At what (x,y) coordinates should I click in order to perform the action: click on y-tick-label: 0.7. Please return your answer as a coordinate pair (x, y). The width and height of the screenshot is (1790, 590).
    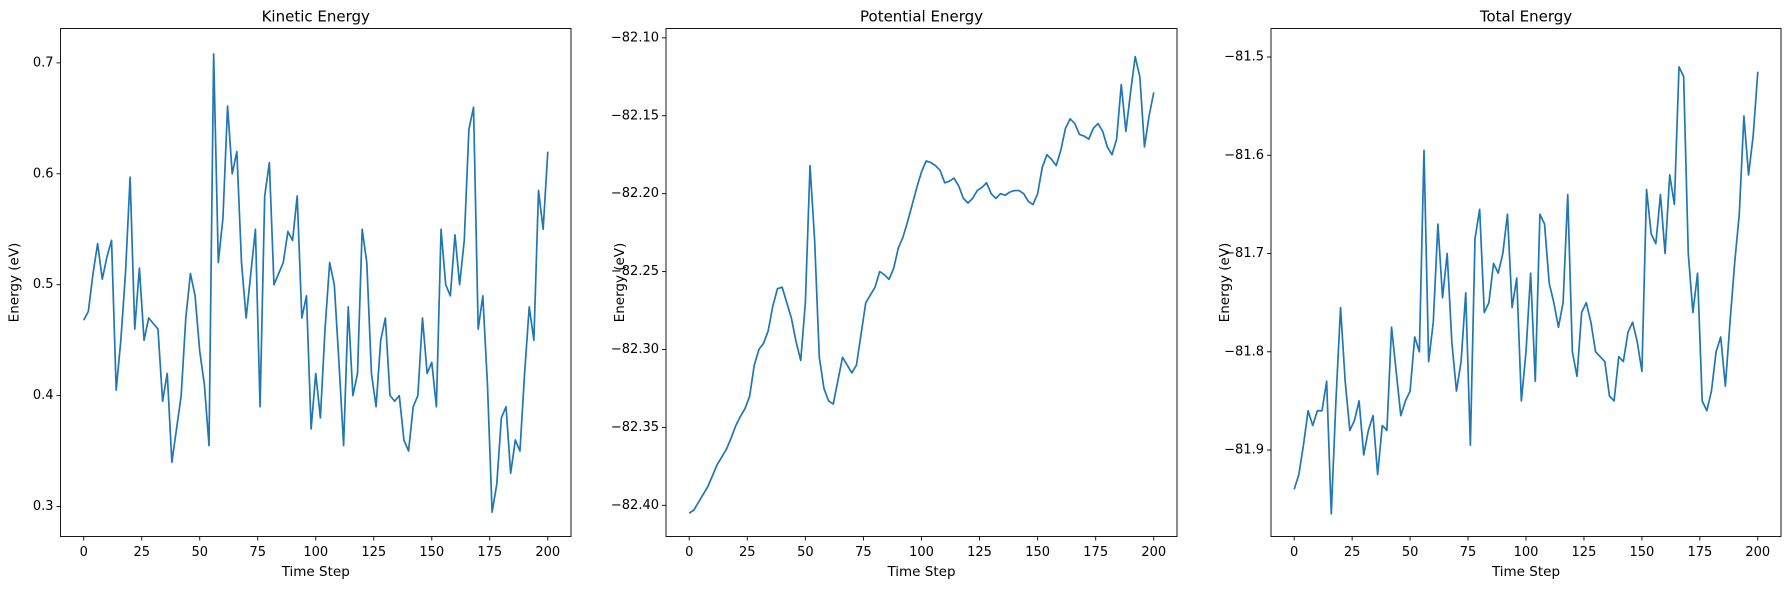
    Looking at the image, I should click on (43, 62).